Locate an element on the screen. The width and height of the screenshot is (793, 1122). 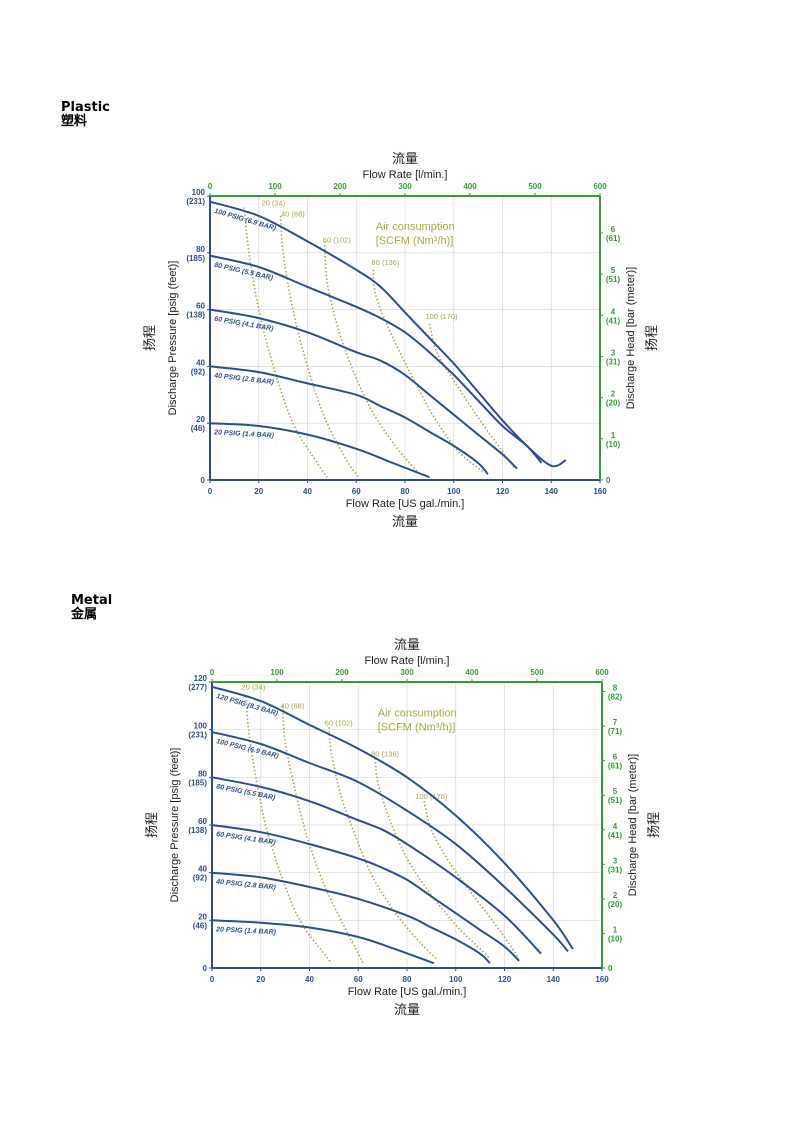
x-tick-label: 40 is located at coordinates (307, 491).